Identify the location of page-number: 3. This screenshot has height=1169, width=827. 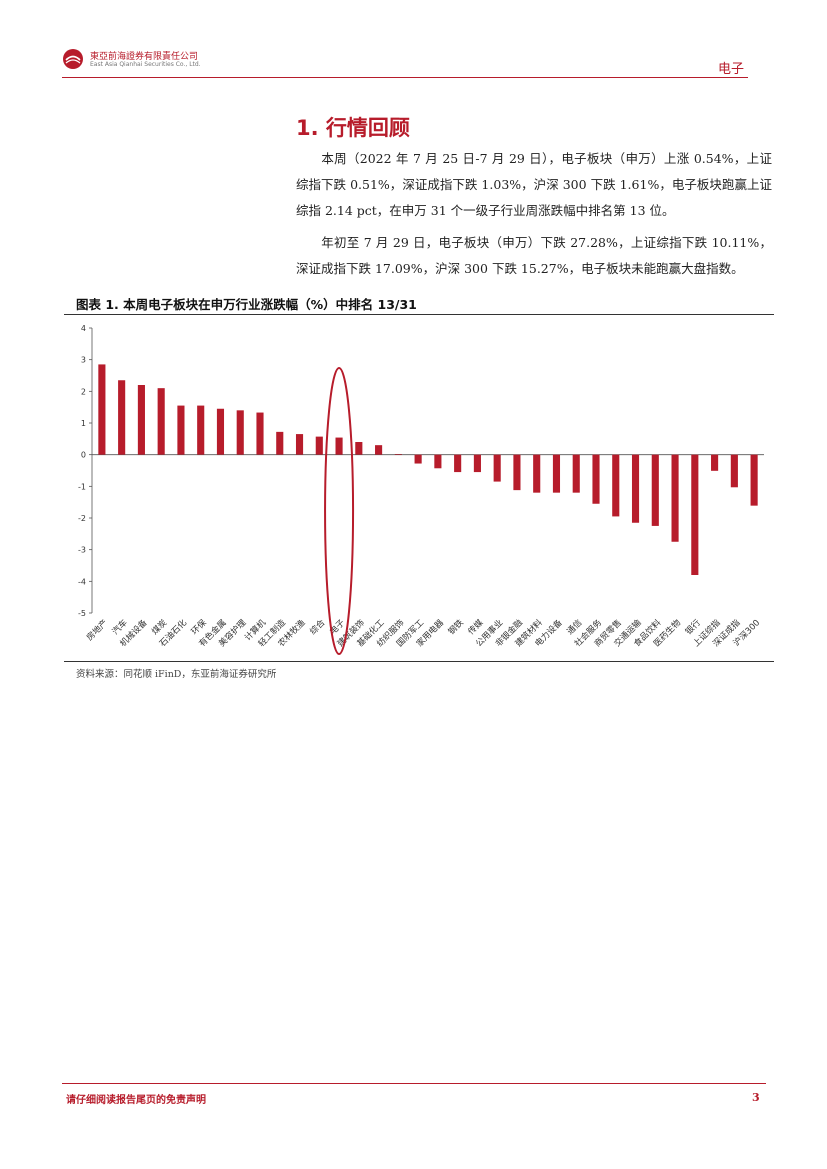
(756, 1097).